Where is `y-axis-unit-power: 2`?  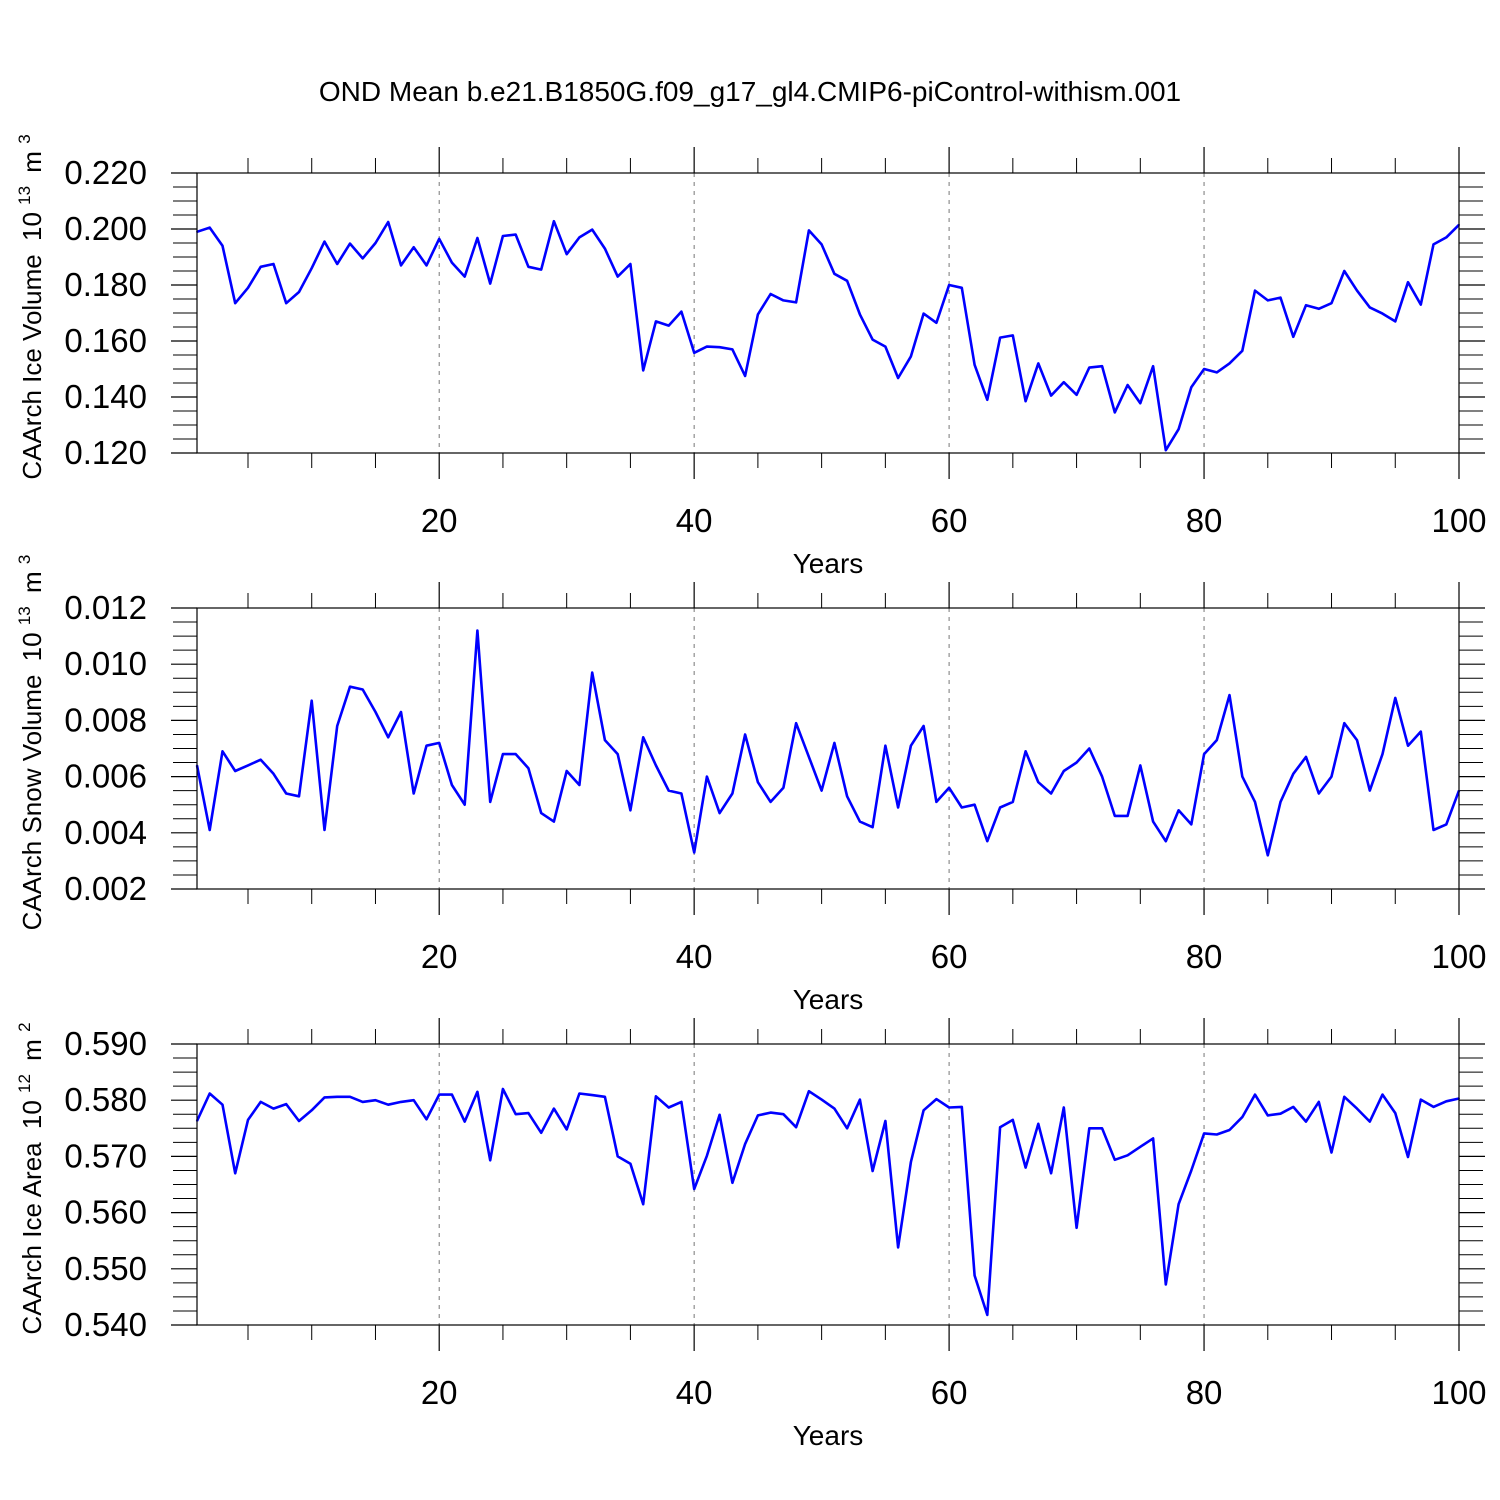
y-axis-unit-power: 2 is located at coordinates (24, 1026).